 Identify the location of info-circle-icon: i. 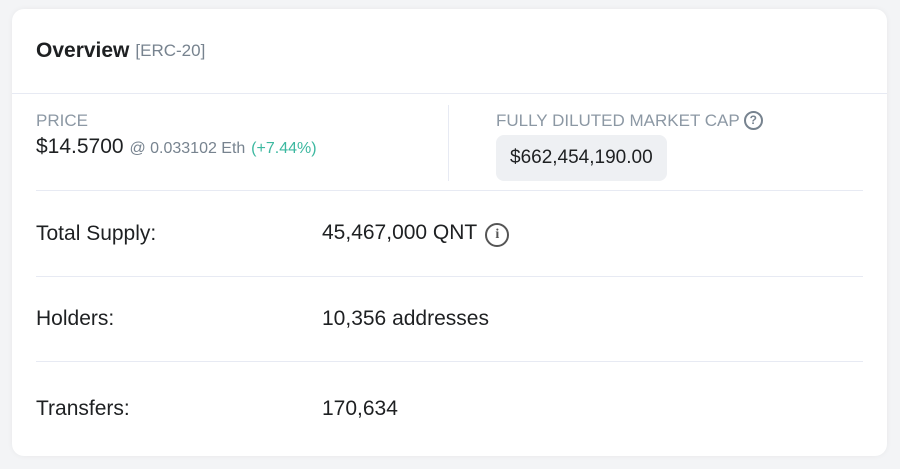
(497, 234).